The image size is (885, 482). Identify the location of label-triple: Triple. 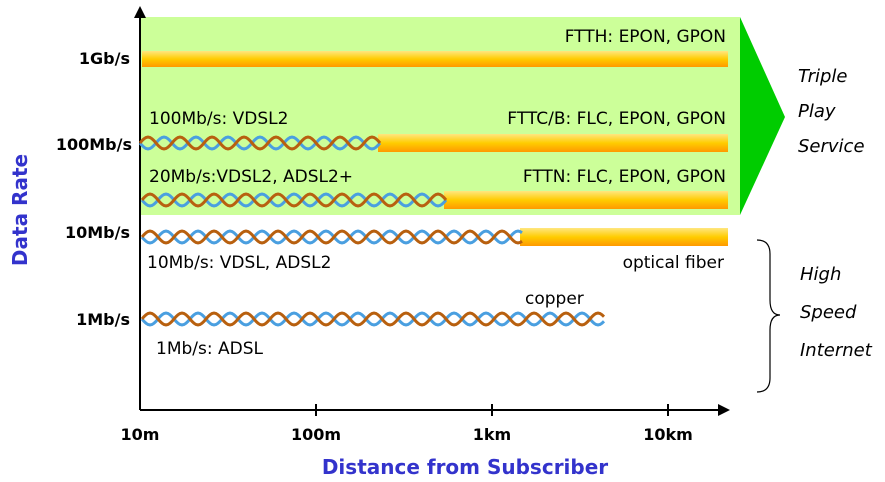
(823, 76).